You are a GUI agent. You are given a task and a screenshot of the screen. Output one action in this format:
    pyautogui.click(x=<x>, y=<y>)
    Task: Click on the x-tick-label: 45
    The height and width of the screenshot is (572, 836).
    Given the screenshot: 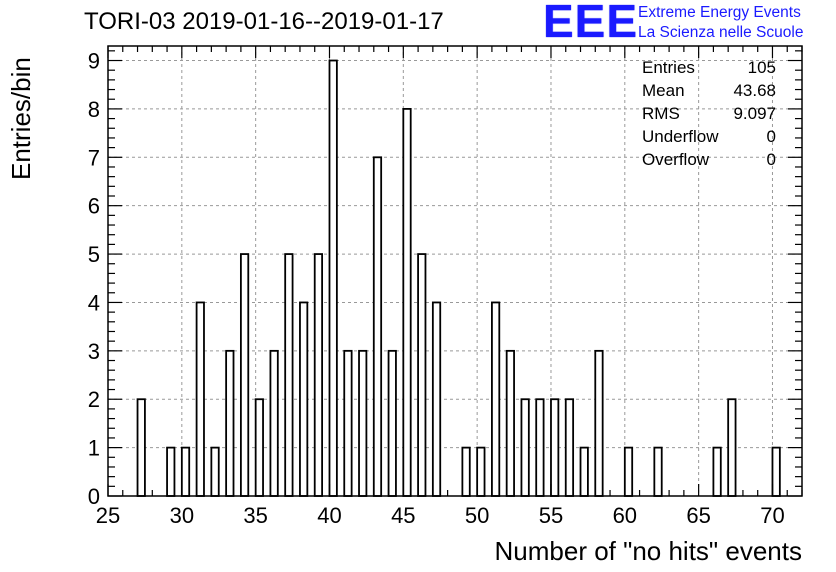 What is the action you would take?
    pyautogui.click(x=403, y=515)
    